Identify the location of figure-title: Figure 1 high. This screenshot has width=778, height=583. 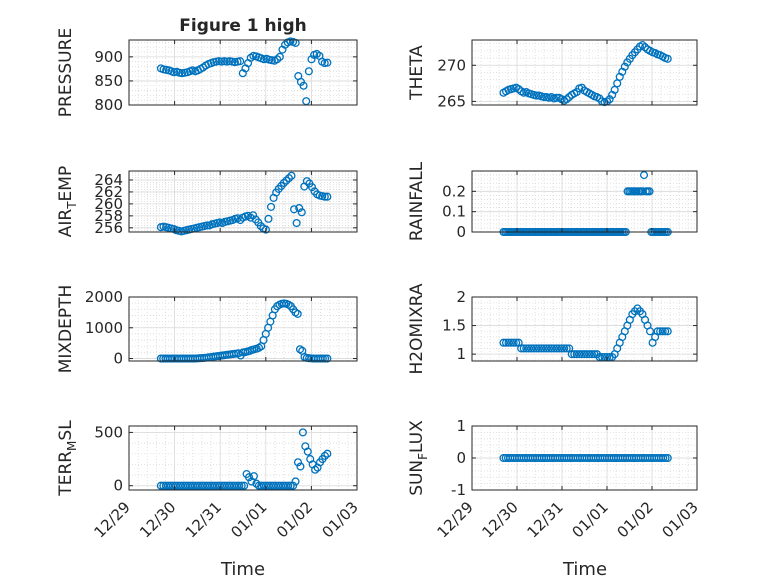
(243, 26).